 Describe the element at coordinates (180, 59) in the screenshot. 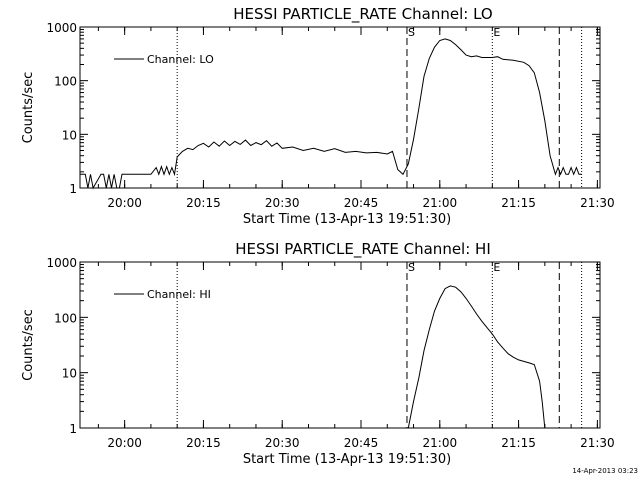

I see `legend-label: Channel: LO` at that location.